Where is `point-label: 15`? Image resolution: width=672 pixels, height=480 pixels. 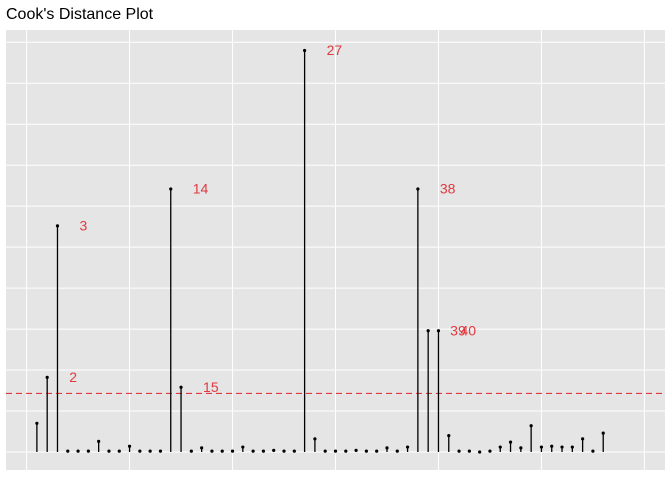
point-label: 15 is located at coordinates (211, 387).